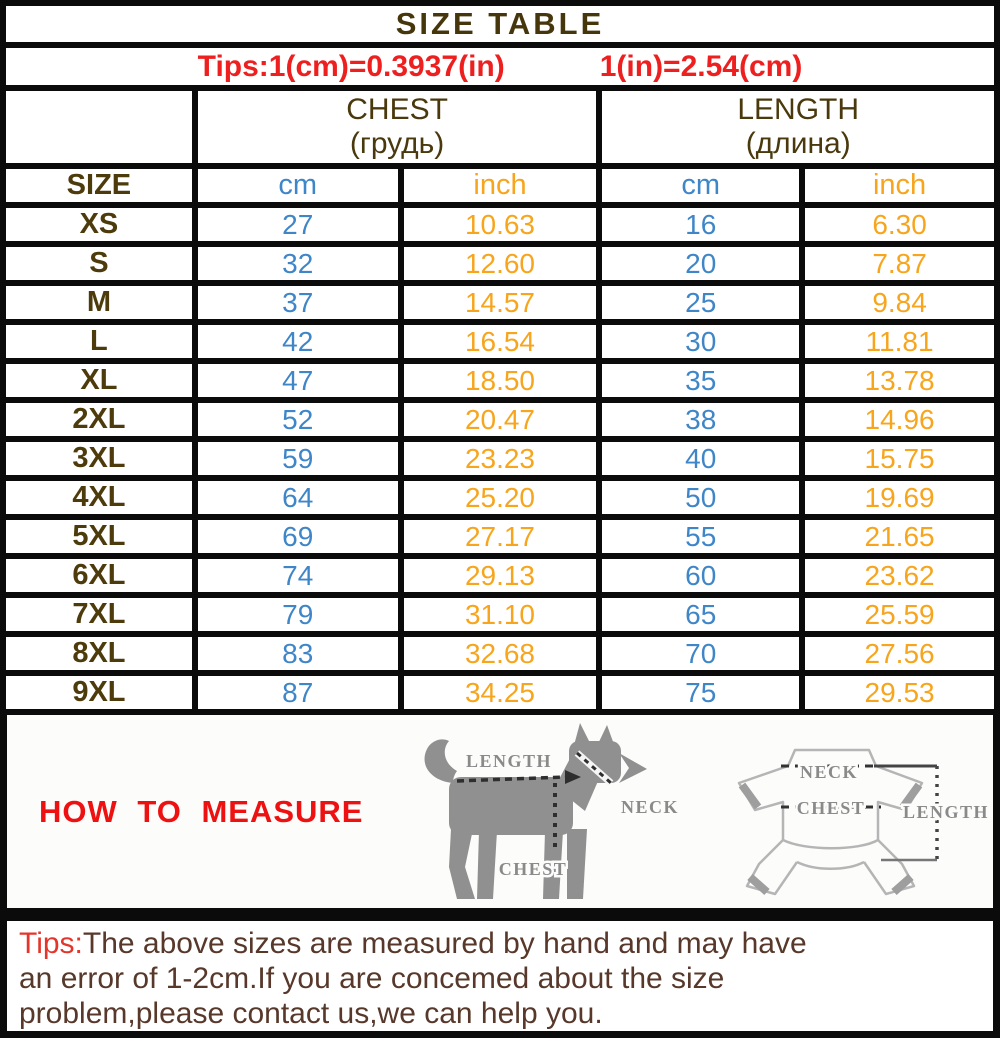 Image resolution: width=1000 pixels, height=1038 pixels. I want to click on size-cell: 7XL, so click(99, 614).